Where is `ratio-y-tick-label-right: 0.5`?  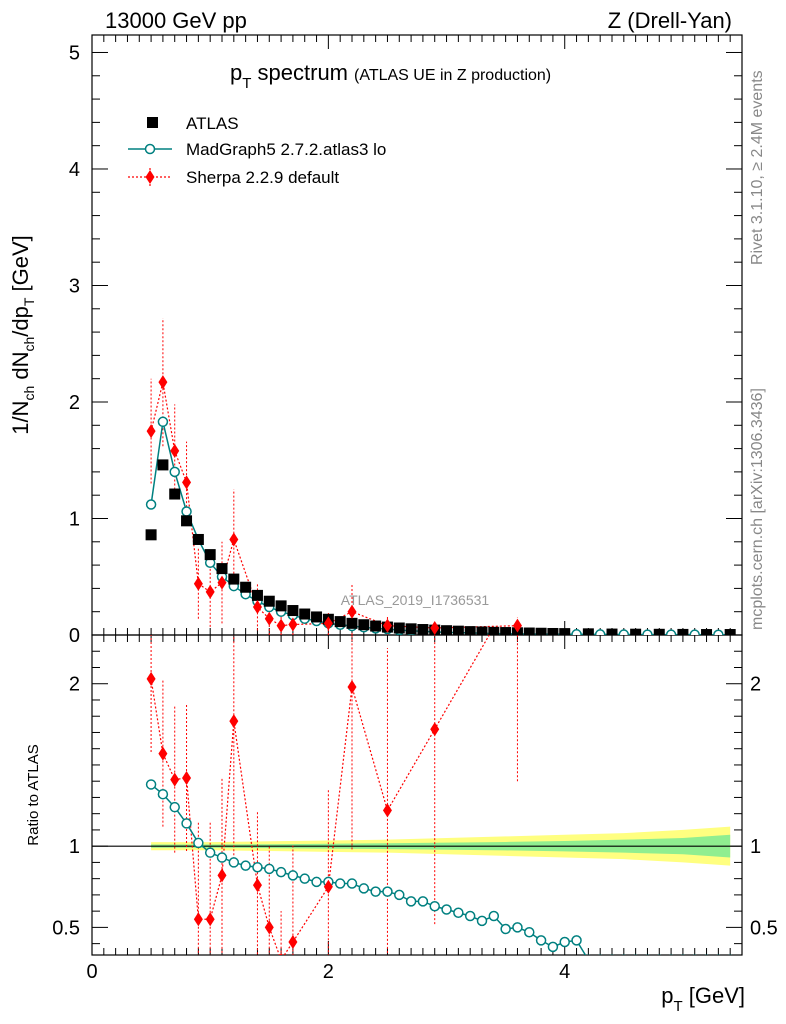
ratio-y-tick-label-right: 0.5 is located at coordinates (764, 928).